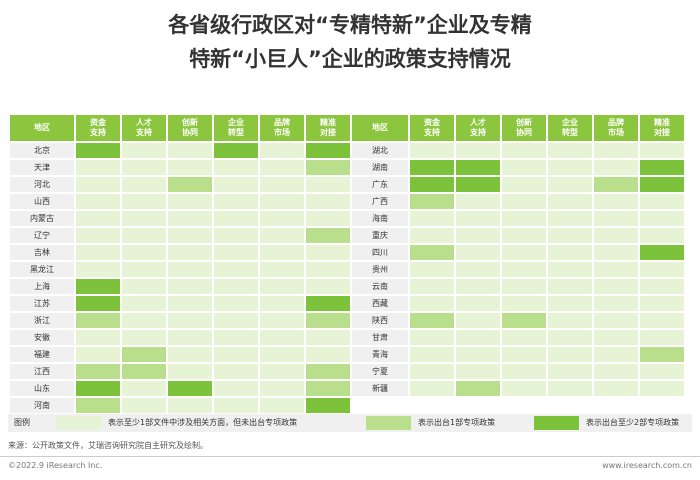 The width and height of the screenshot is (700, 480). I want to click on table-row: 湖北, so click(518, 150).